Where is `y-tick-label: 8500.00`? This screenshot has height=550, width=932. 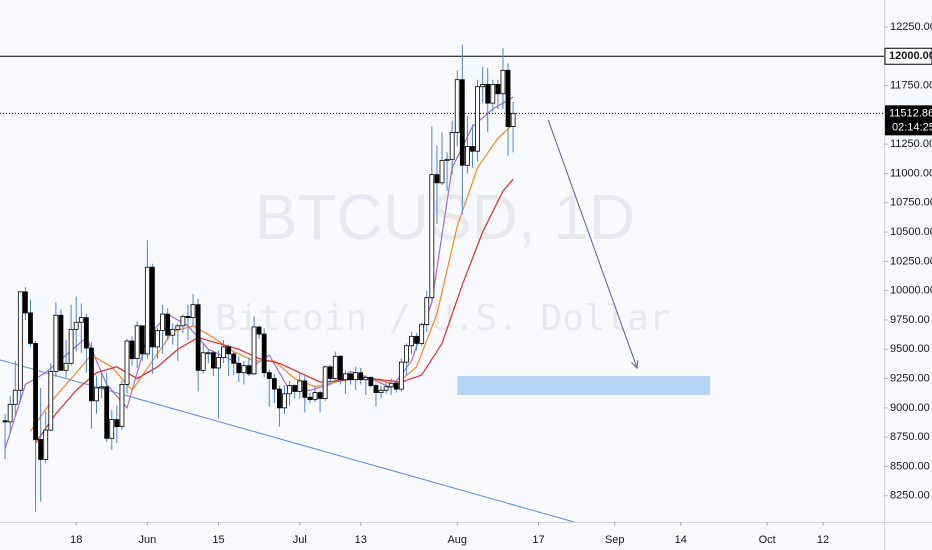
y-tick-label: 8500.00 is located at coordinates (910, 466).